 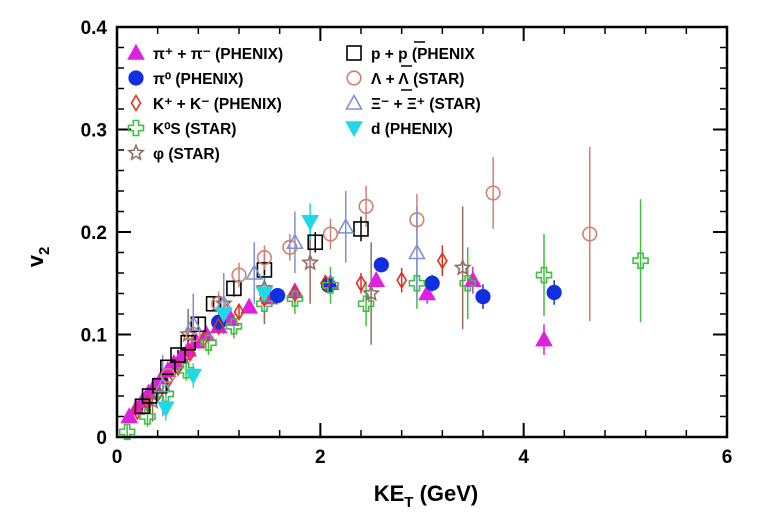 I want to click on legend-label: π⁰ (PHENIX), so click(x=198, y=79).